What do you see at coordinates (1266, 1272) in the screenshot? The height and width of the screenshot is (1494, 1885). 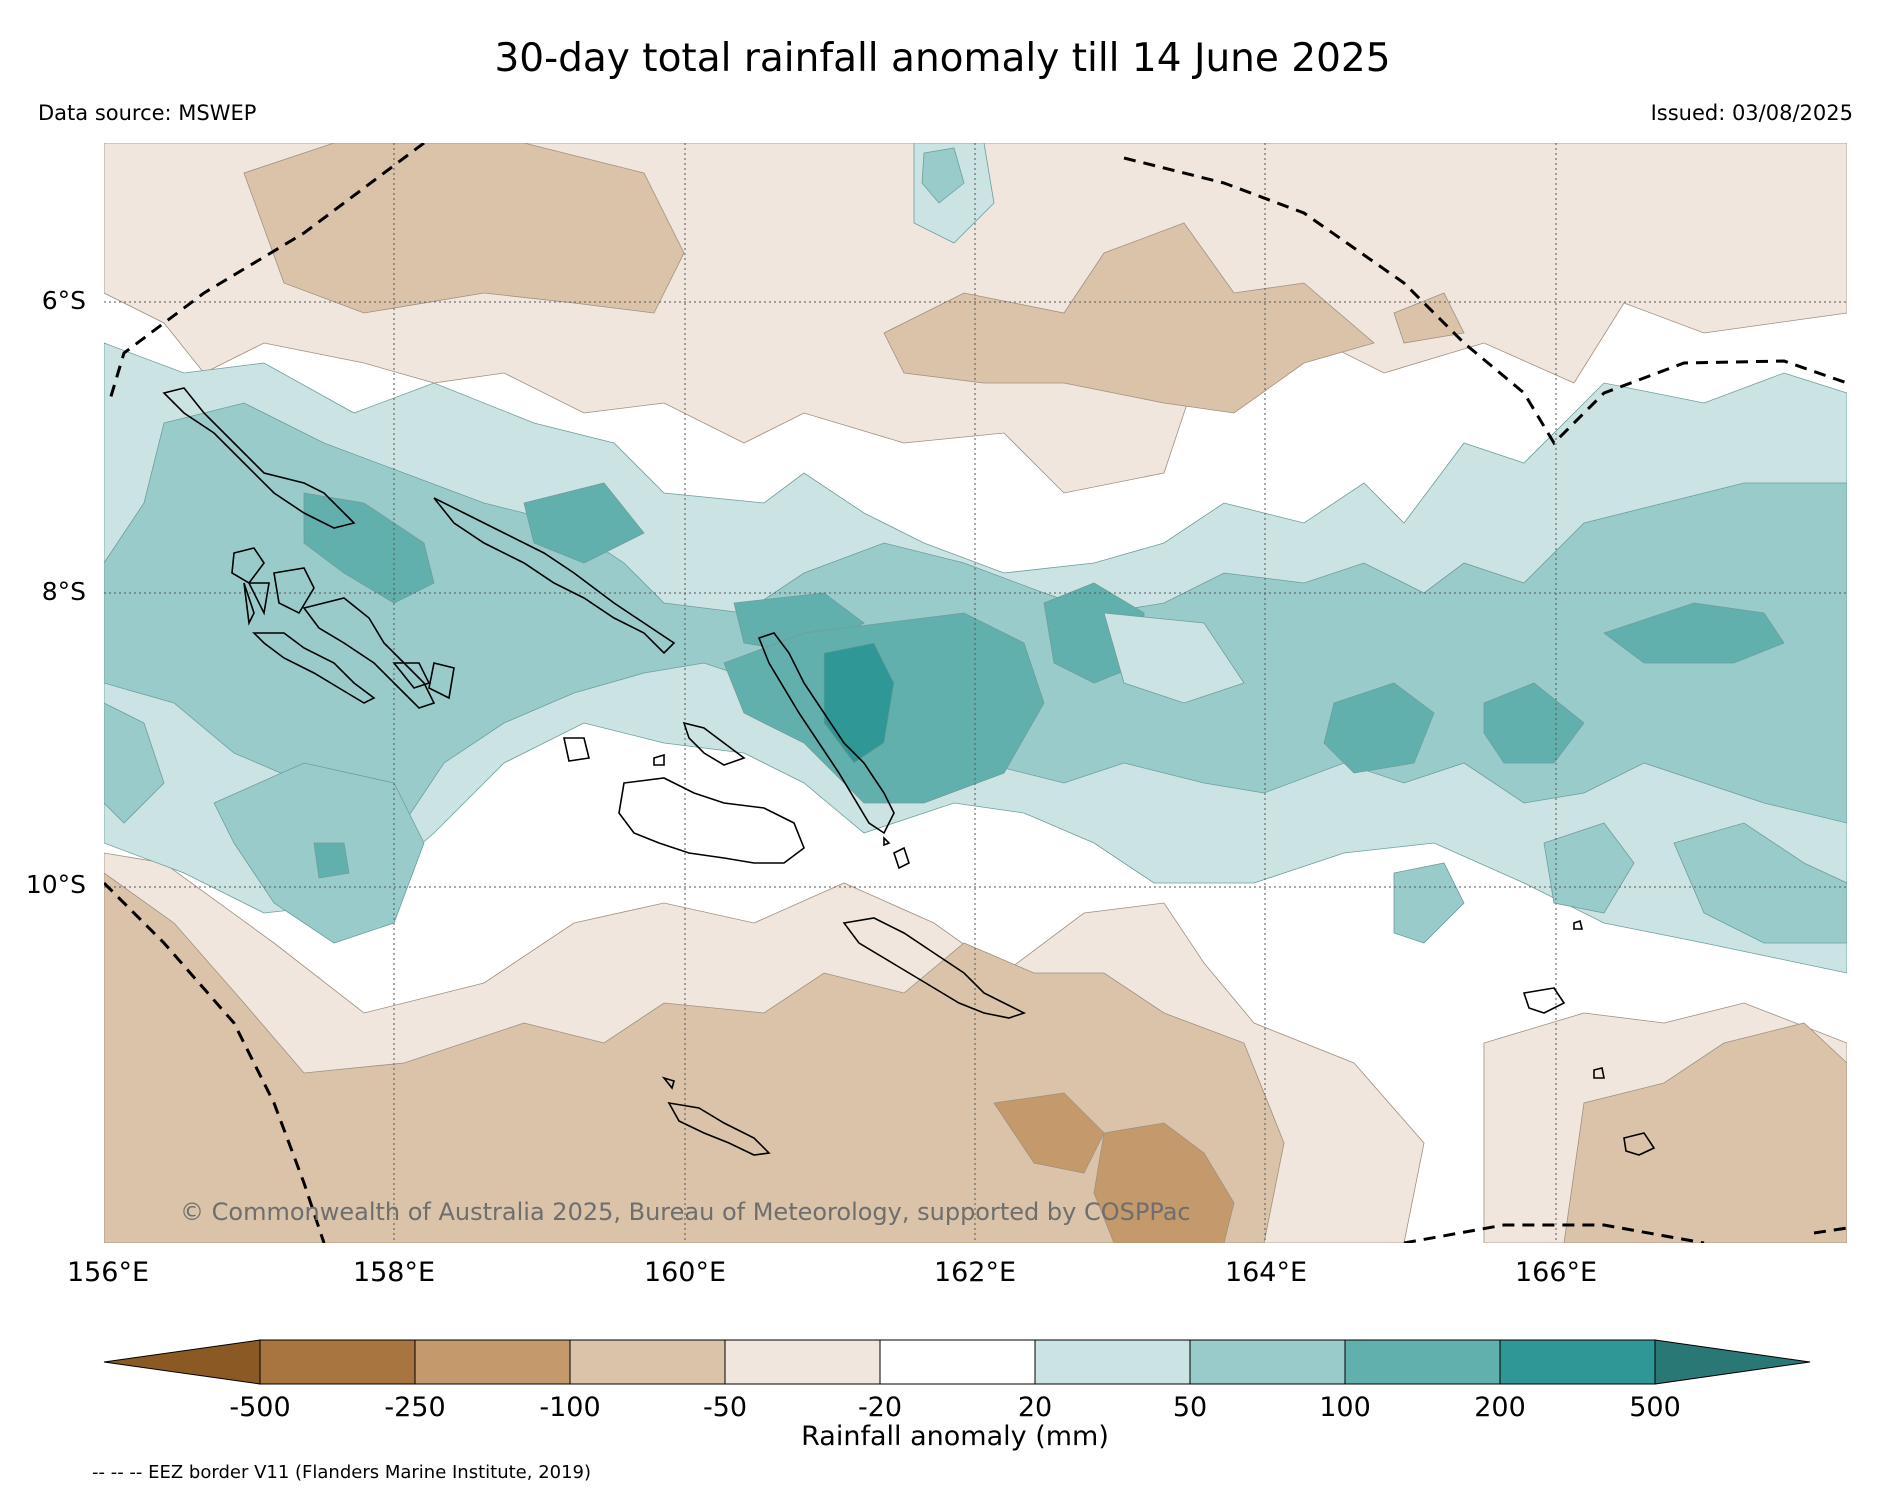 I see `lon-label-164e: 164°E` at bounding box center [1266, 1272].